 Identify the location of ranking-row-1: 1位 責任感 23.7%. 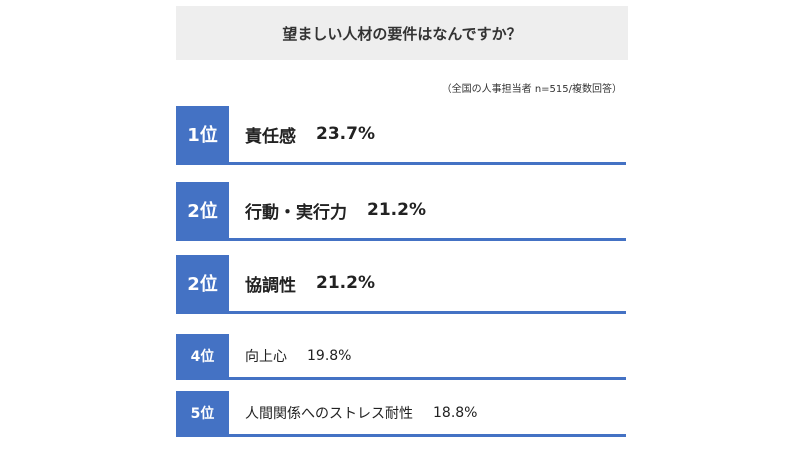
(401, 135).